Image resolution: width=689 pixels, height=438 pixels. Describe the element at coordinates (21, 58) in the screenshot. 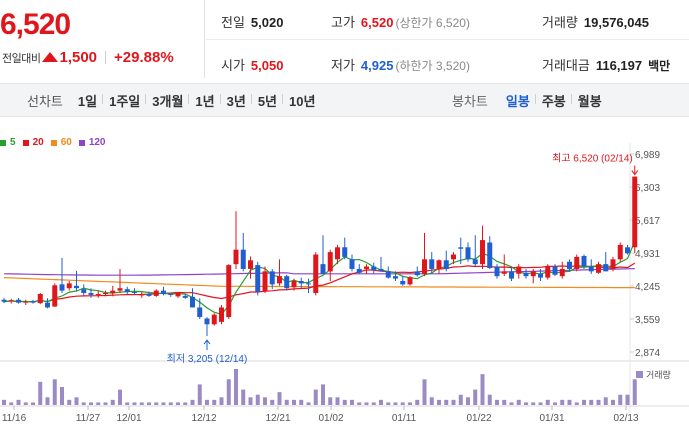

I see `change-label: 전일대비` at that location.